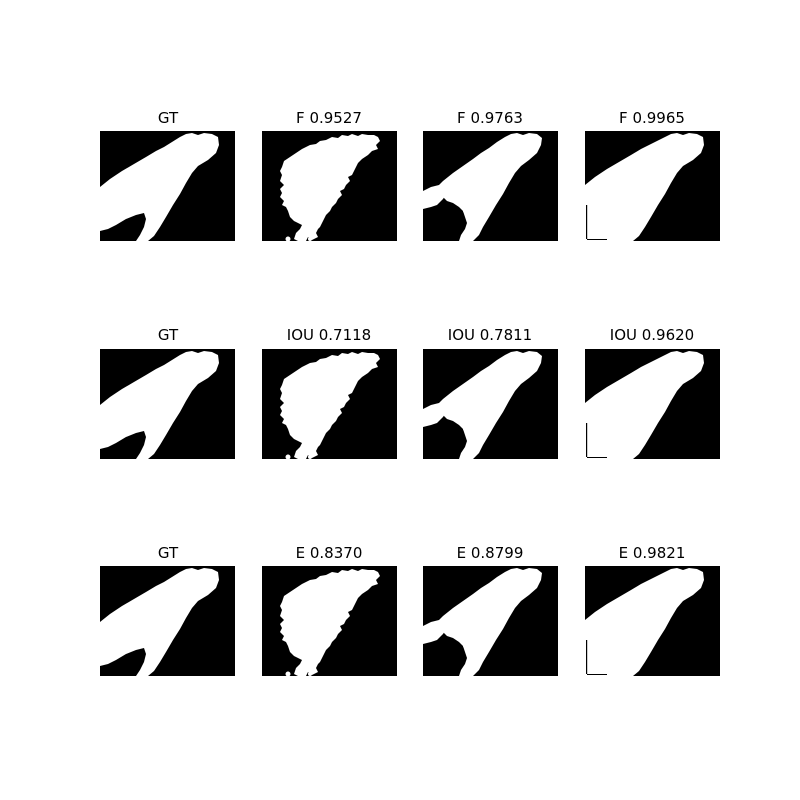  I want to click on mask-panel-r2c1, so click(167, 404).